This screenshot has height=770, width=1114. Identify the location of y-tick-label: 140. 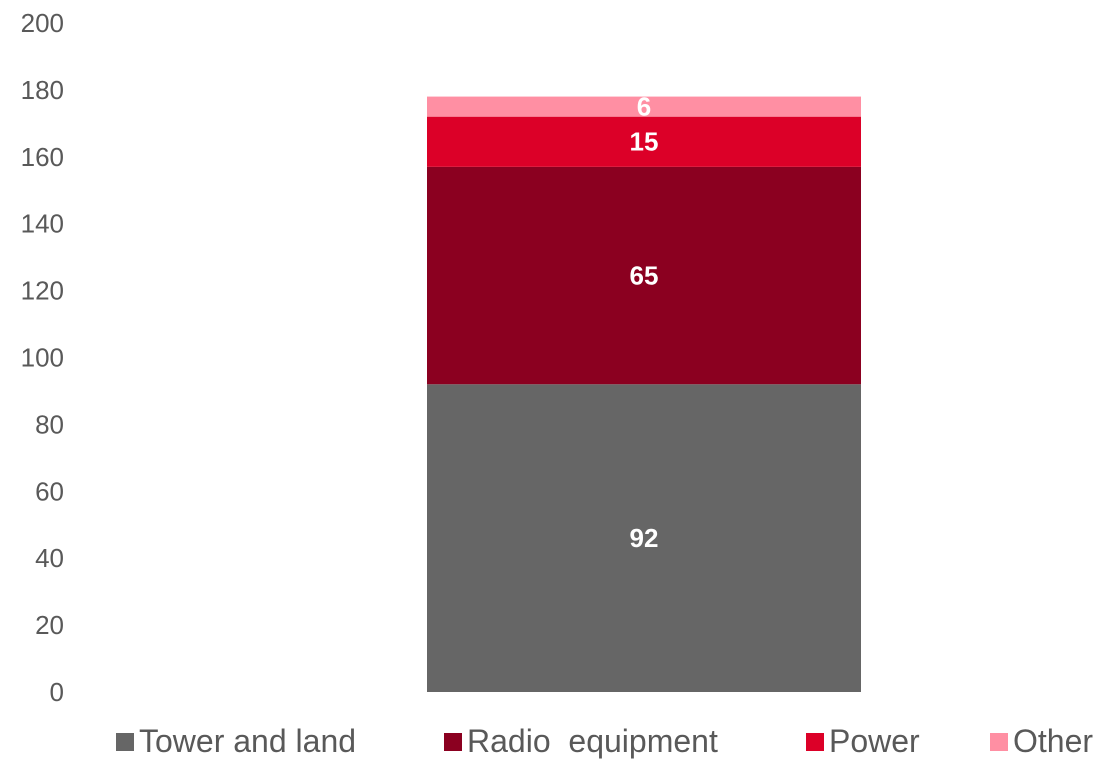
(42, 224).